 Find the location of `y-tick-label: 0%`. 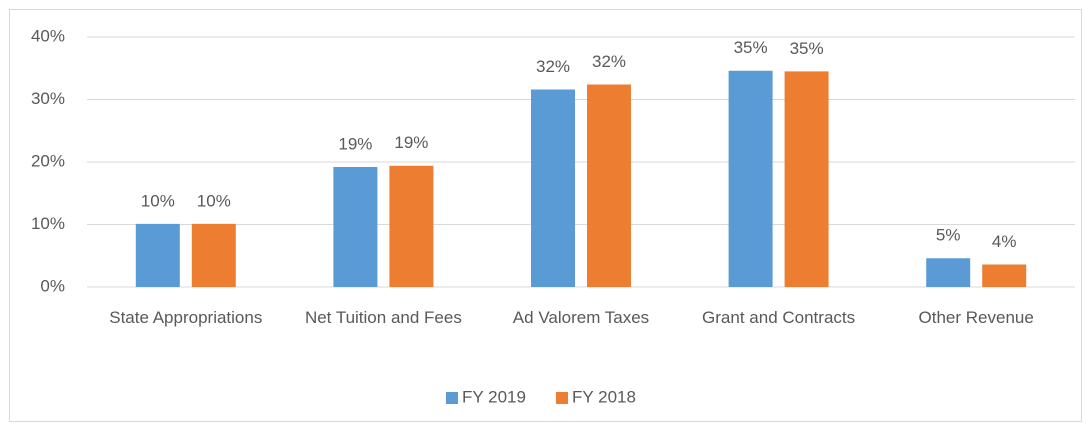

y-tick-label: 0% is located at coordinates (52, 285).